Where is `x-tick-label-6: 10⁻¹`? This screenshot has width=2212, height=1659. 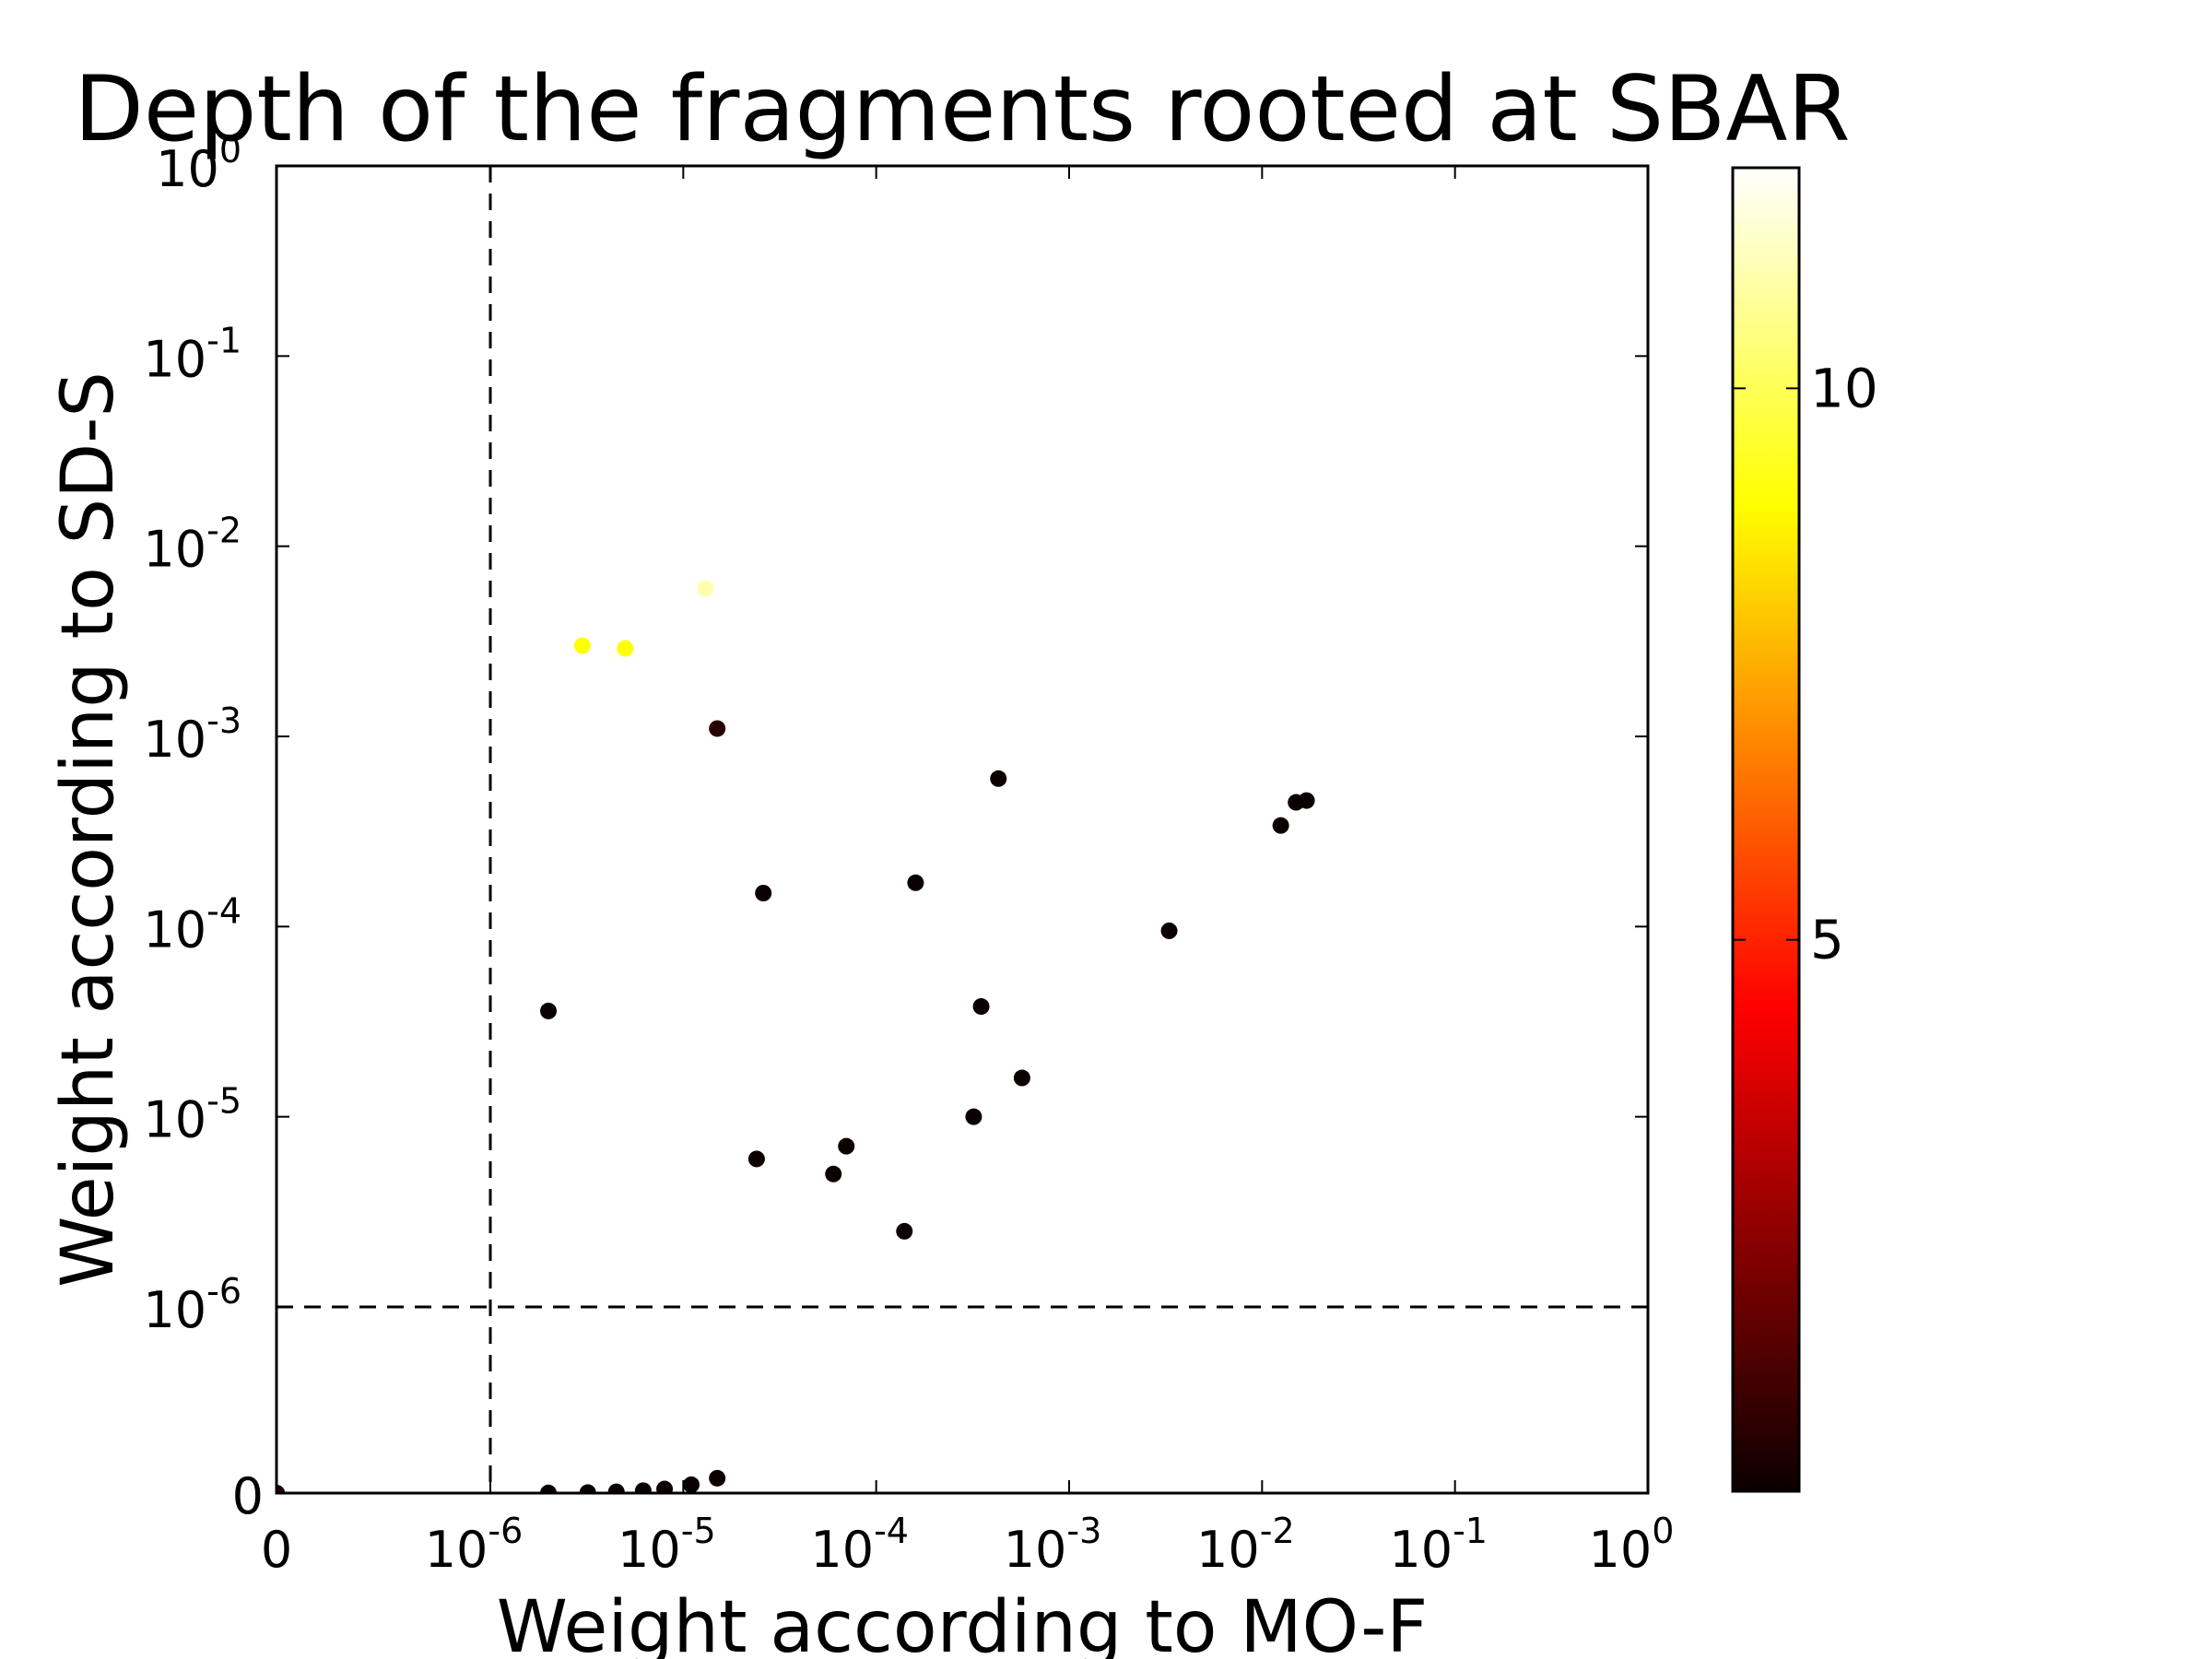
x-tick-label-6: 10⁻¹ is located at coordinates (1438, 1545).